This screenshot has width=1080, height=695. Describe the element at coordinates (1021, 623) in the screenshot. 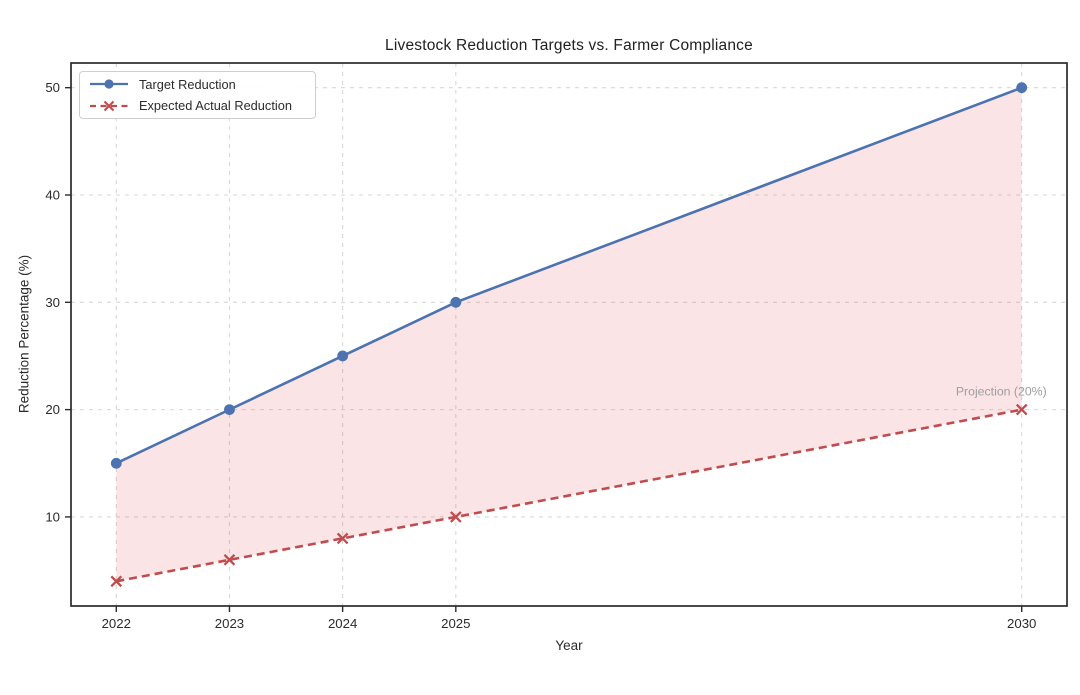

I see `x-tick-label: 2030` at that location.